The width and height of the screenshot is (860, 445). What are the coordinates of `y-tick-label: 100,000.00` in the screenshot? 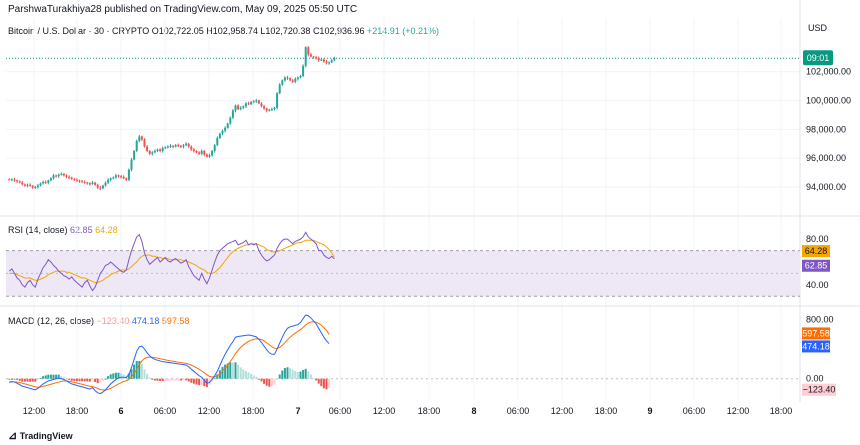 It's located at (828, 101).